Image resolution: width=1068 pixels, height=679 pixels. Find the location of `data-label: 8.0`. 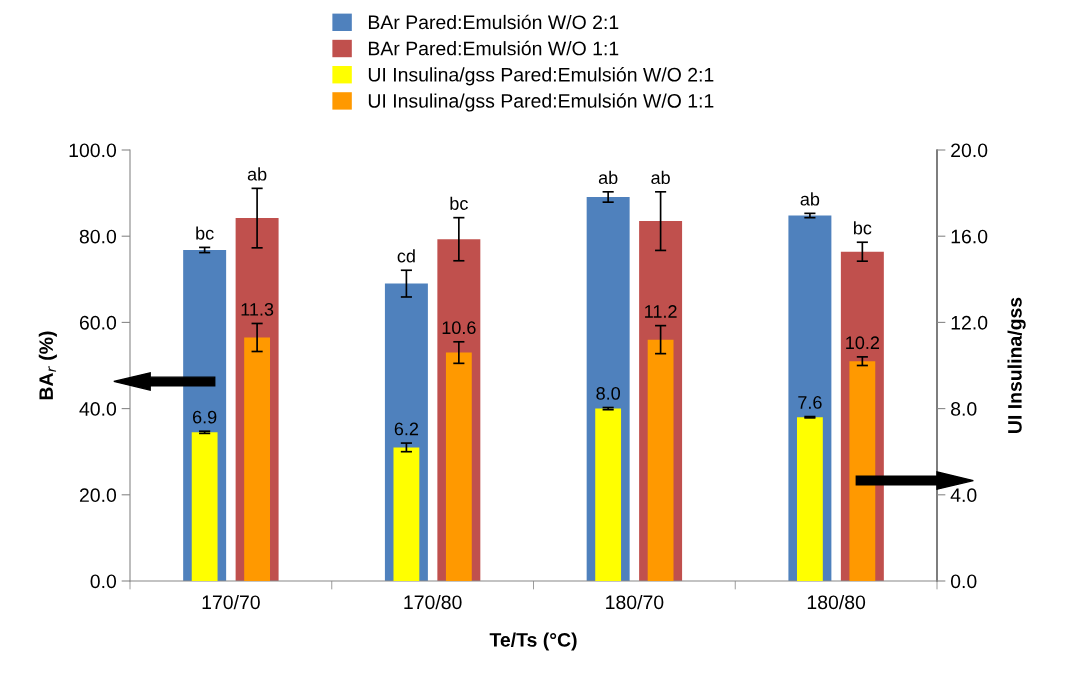

data-label: 8.0 is located at coordinates (608, 393).